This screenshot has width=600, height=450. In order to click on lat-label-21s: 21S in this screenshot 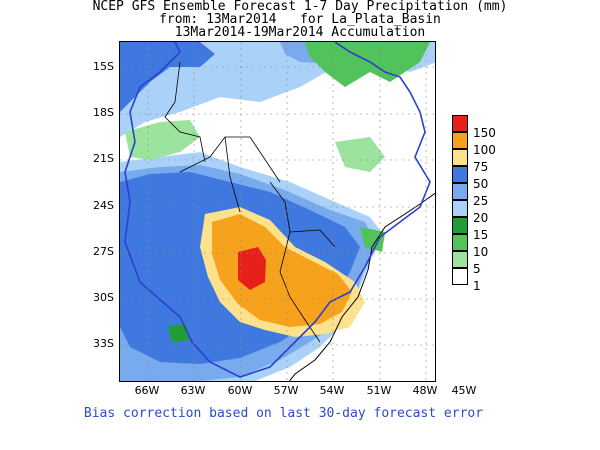, I will do `click(103, 158)`.